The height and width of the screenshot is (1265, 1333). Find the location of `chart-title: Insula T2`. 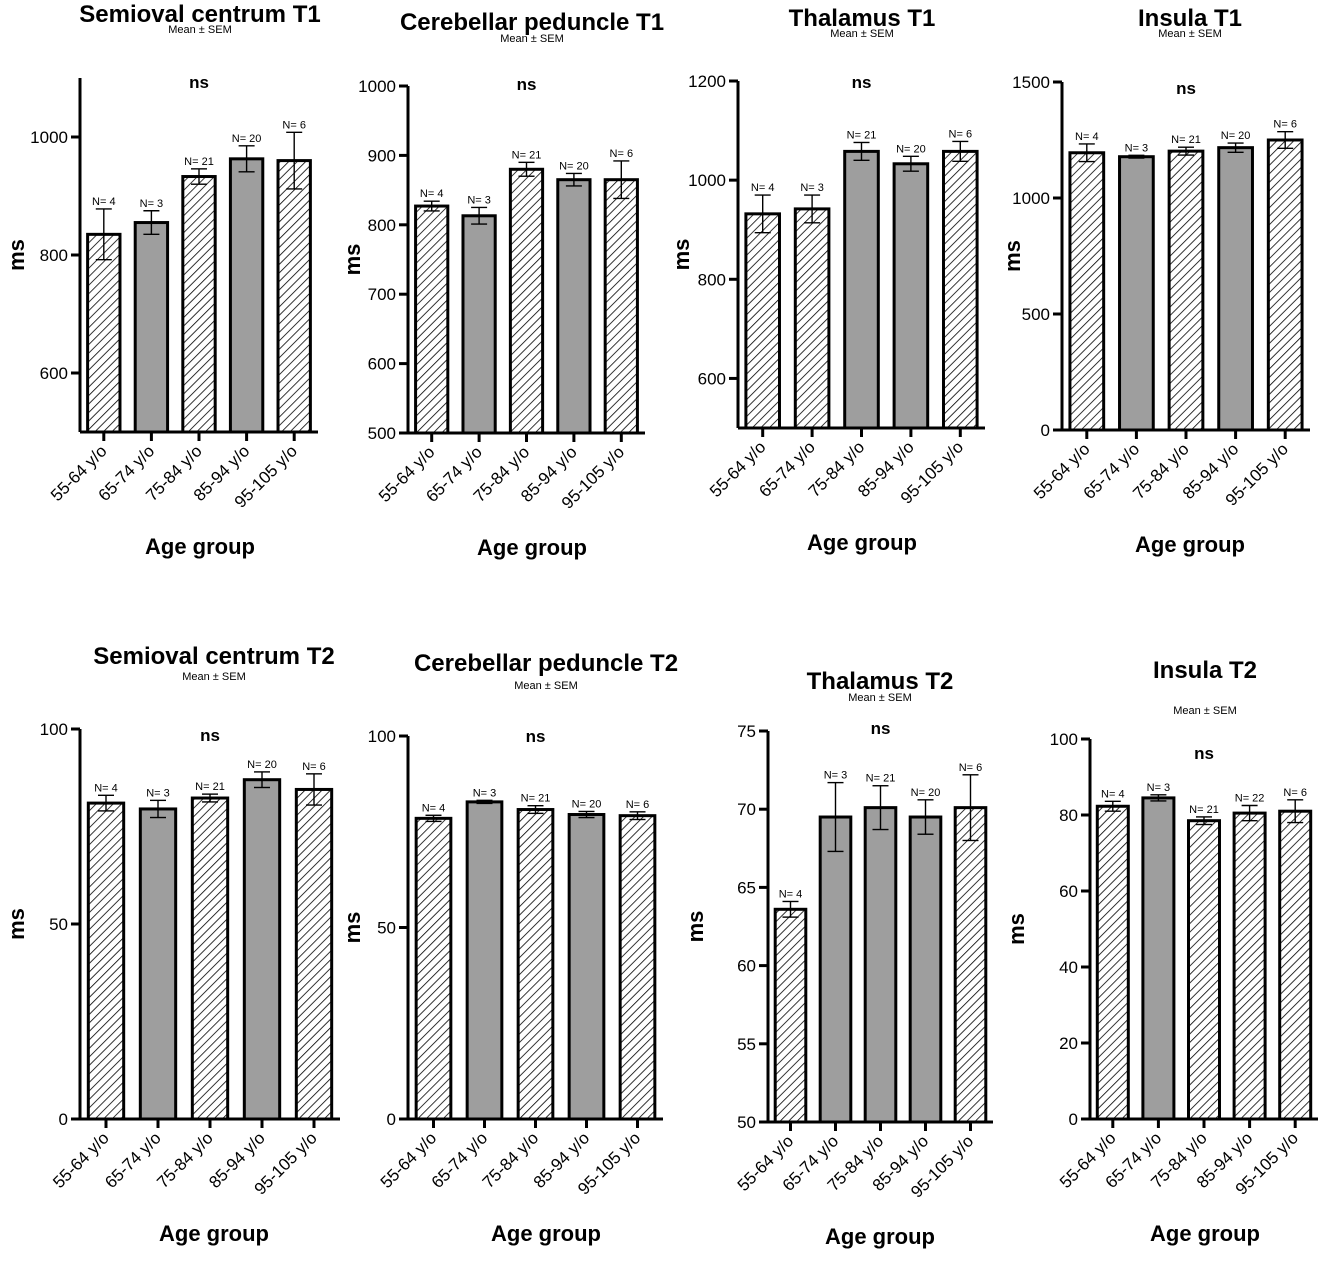

chart-title: Insula T2 is located at coordinates (1205, 670).